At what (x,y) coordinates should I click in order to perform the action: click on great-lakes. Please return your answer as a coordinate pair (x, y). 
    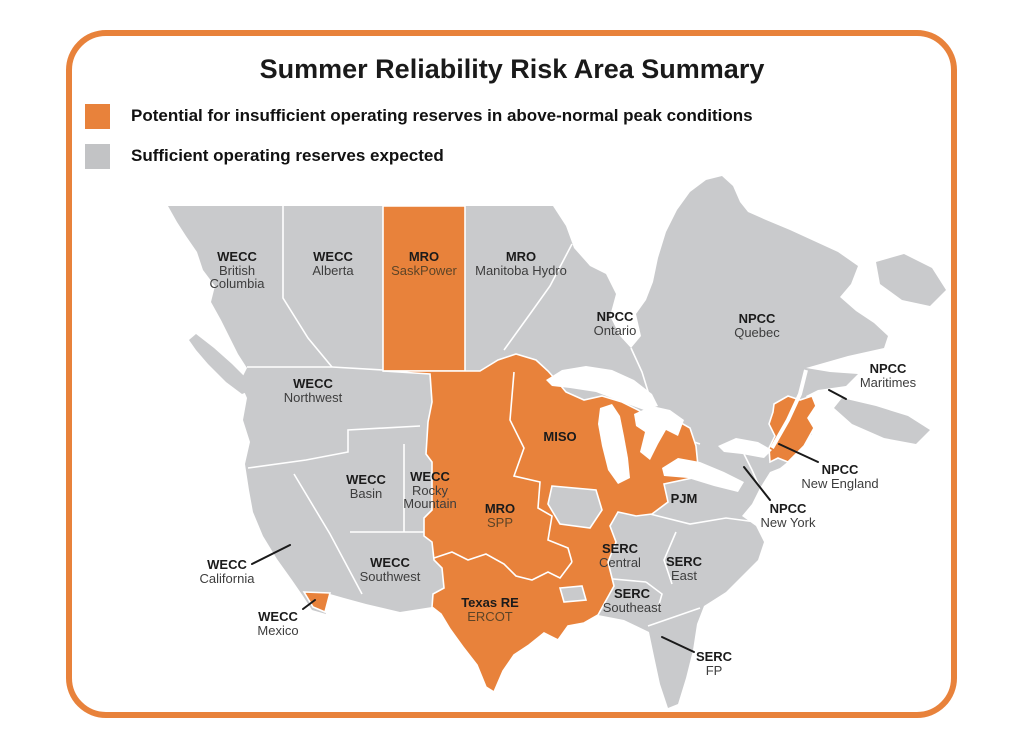
    Looking at the image, I should click on (659, 429).